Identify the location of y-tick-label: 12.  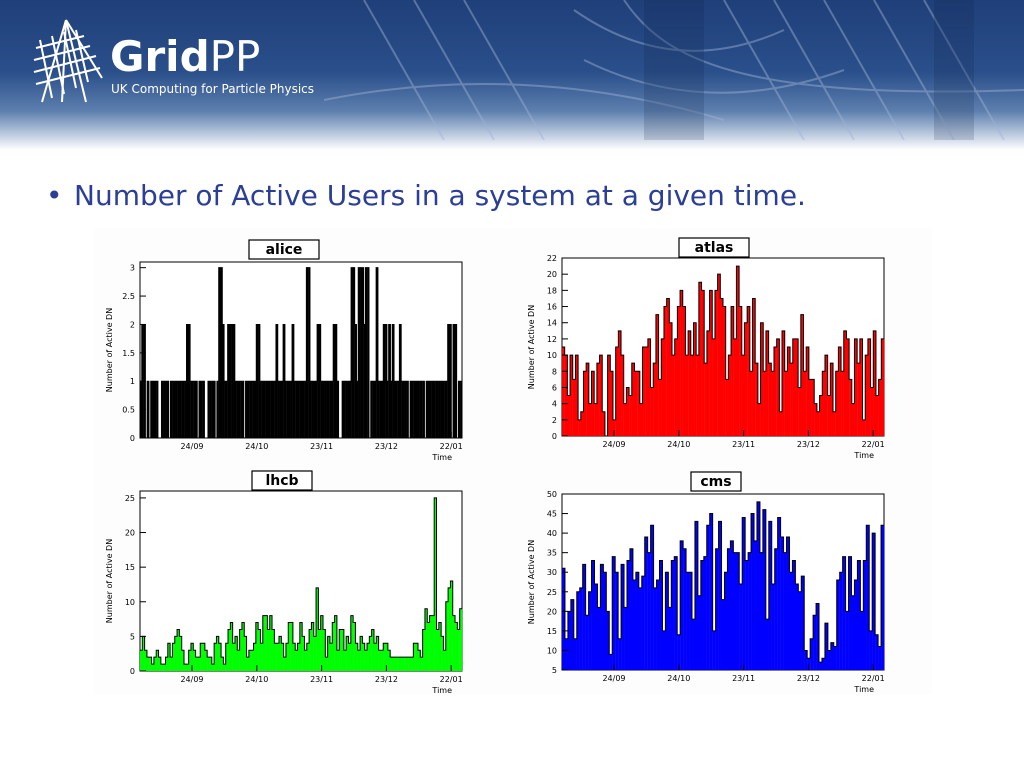
(552, 339).